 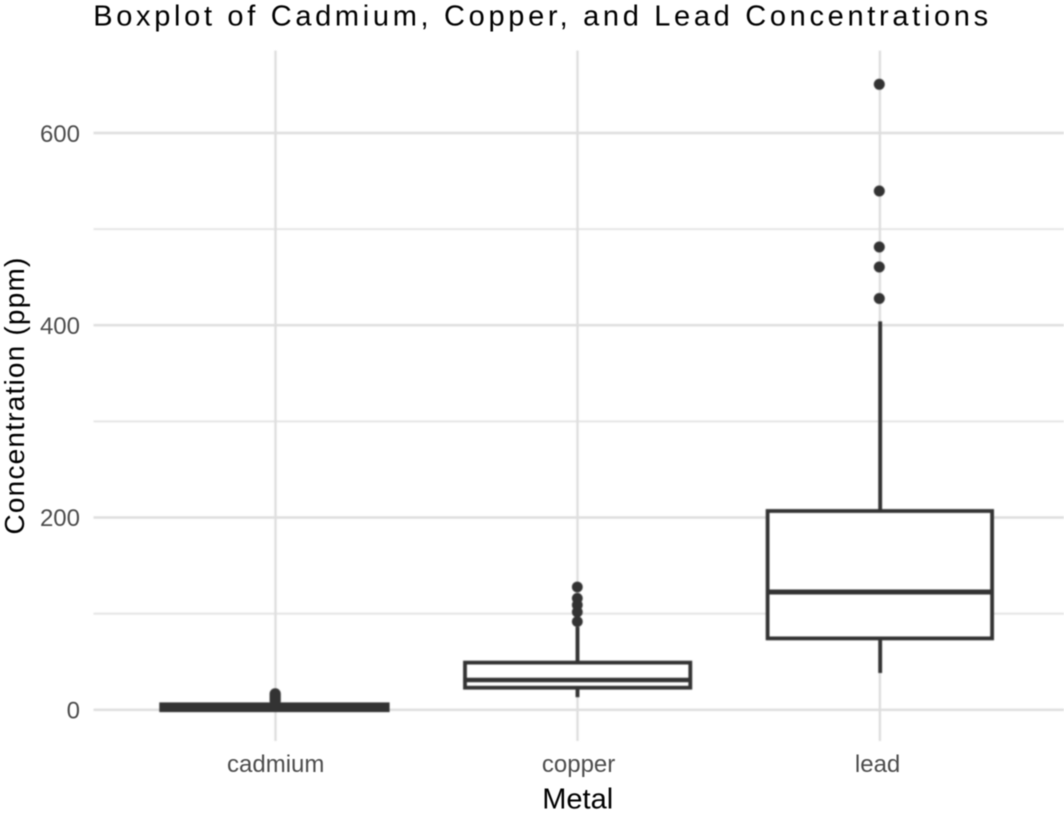 What do you see at coordinates (73, 711) in the screenshot?
I see `svg-text: 0` at bounding box center [73, 711].